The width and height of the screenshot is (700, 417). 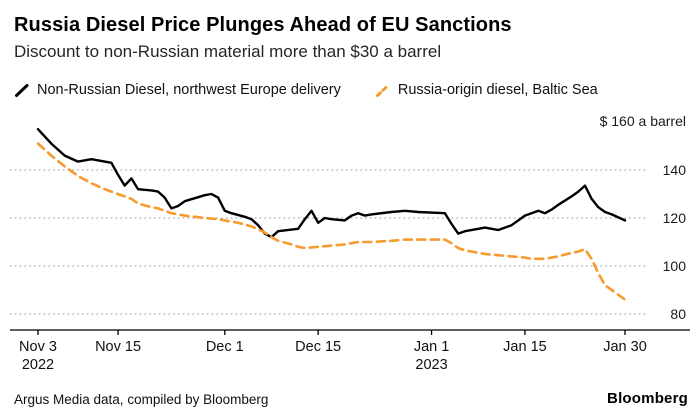 I want to click on legend-solid-line-glyph, so click(x=22, y=90).